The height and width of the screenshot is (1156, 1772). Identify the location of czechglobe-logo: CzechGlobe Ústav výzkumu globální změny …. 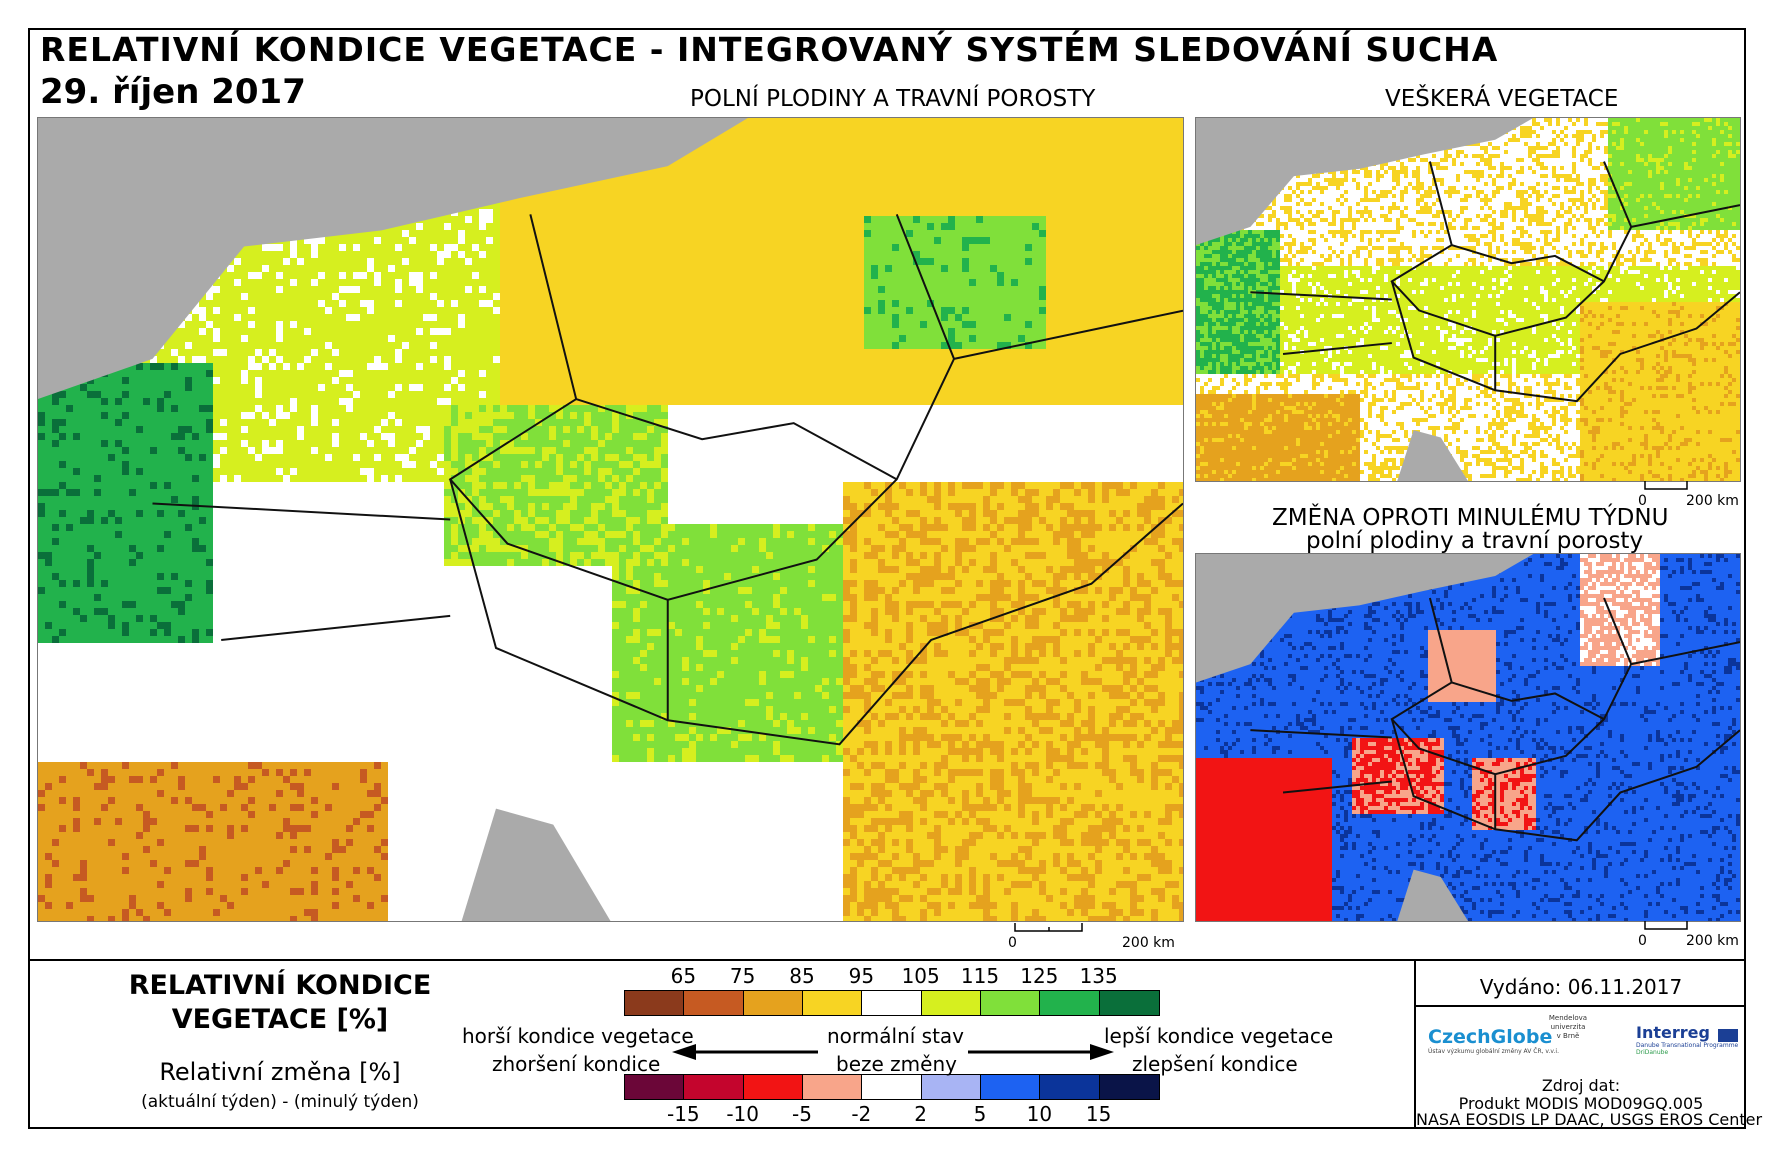
(1493, 1040).